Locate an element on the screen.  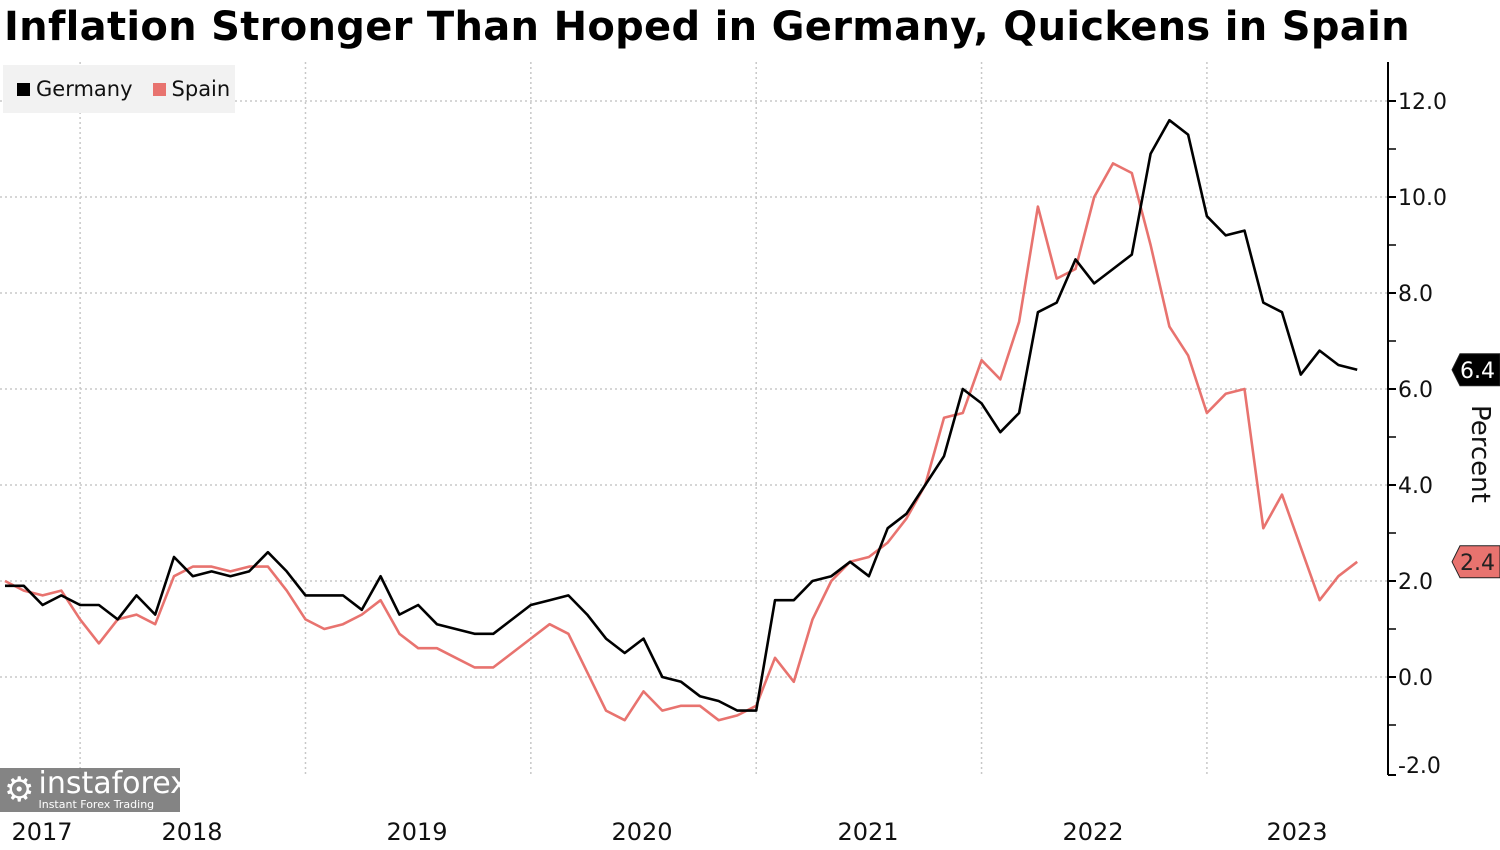
gear-icon: ⚙ is located at coordinates (19, 790).